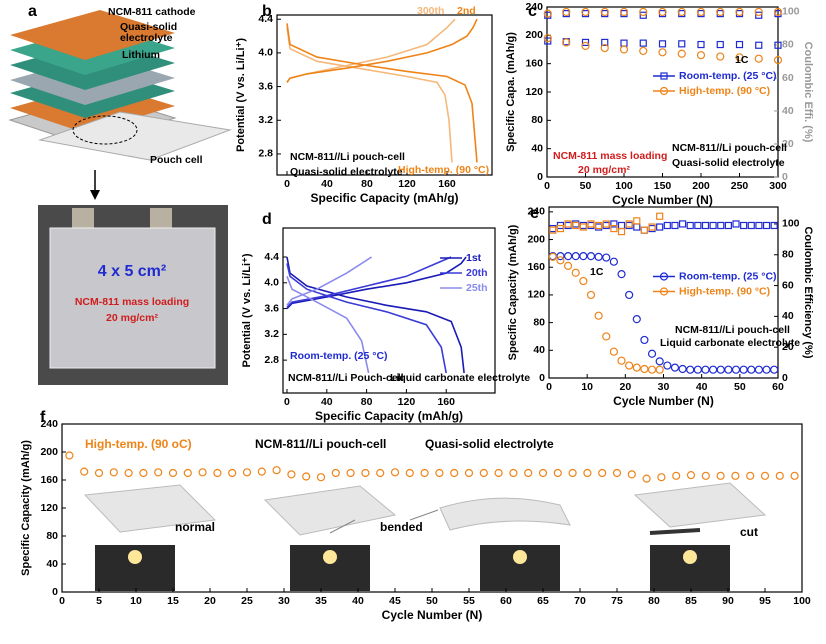 Image resolution: width=826 pixels, height=644 pixels. What do you see at coordinates (788, 144) in the screenshot?
I see `y2-tick-label: 20` at bounding box center [788, 144].